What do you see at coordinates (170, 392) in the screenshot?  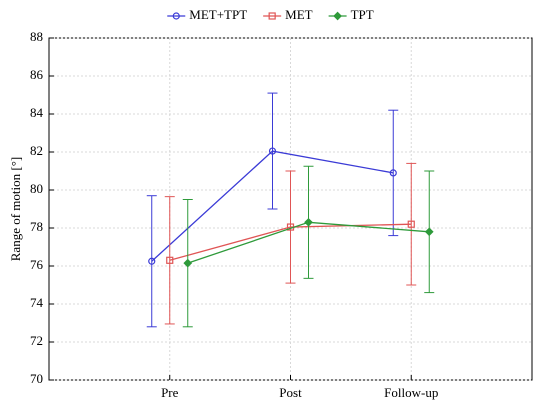 I see `x-tick-label: Pre` at bounding box center [170, 392].